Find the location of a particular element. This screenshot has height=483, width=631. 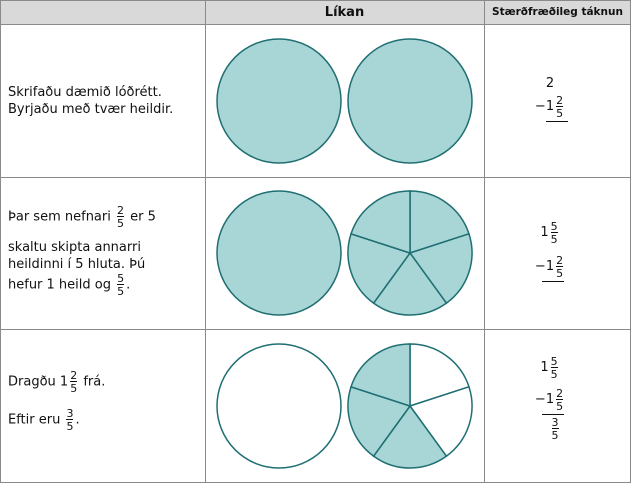

sector-unshaded is located at coordinates (439, 375).